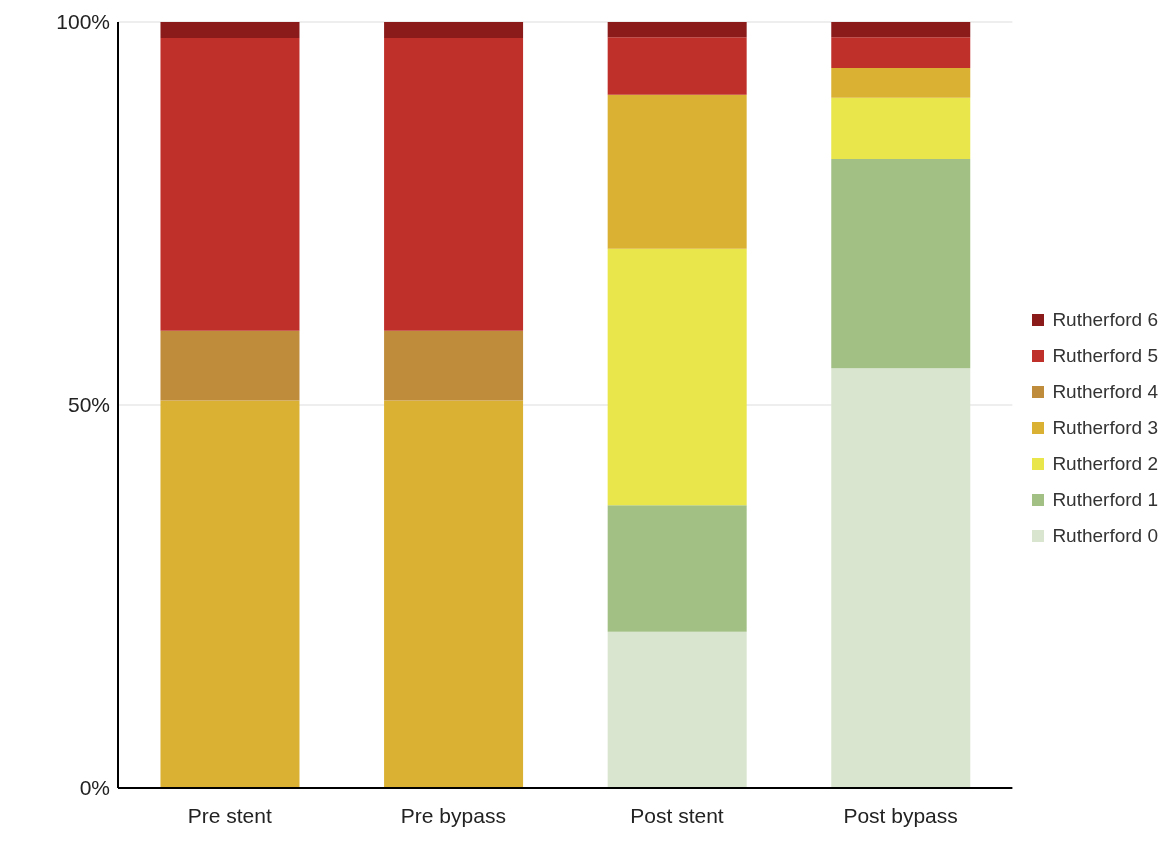  I want to click on legend-label: Rutherford 5, so click(1105, 356).